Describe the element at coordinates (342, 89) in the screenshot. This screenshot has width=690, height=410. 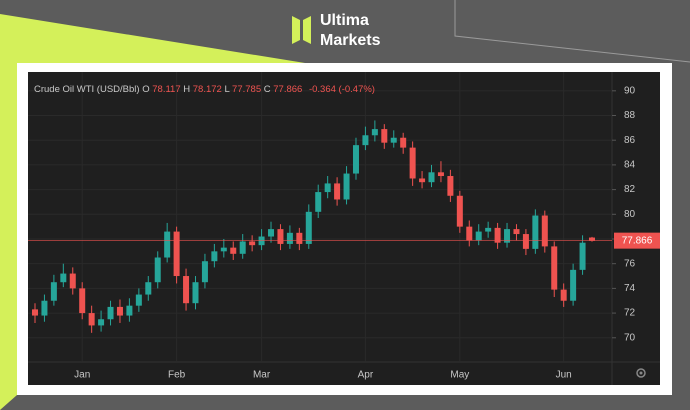
I see `change-value: -0.364 (-0.47%)` at that location.